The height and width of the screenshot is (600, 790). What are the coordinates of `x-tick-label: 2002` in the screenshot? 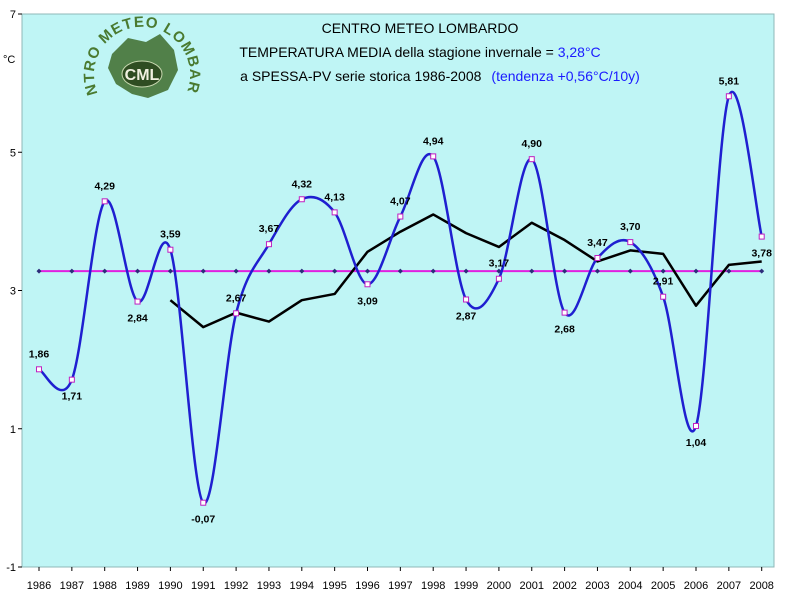 It's located at (564, 586).